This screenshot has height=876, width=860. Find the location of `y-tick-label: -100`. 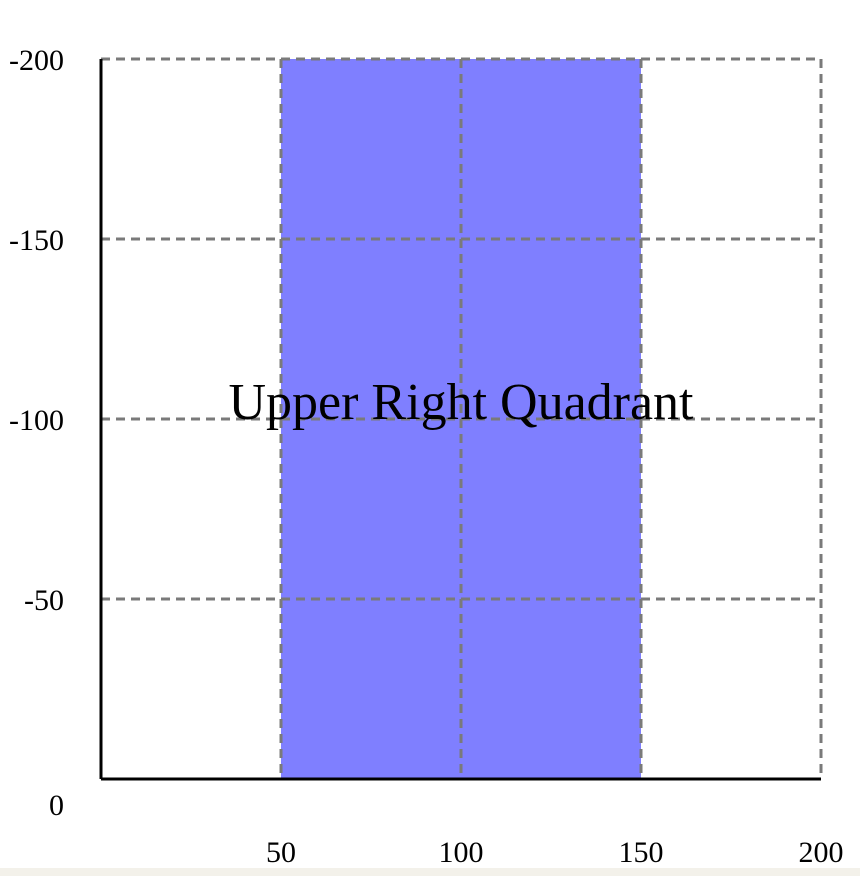

y-tick-label: -100 is located at coordinates (36, 420).